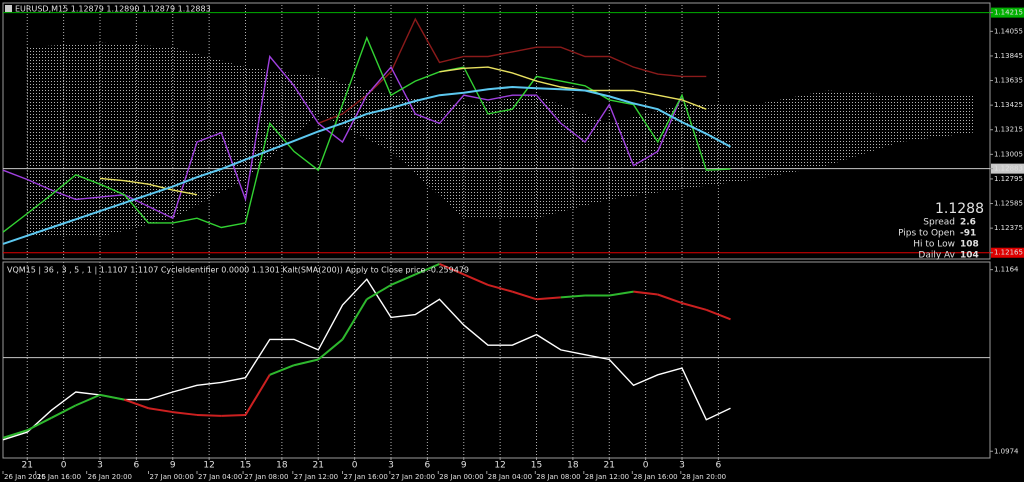  I want to click on info-value: -91, so click(968, 234).